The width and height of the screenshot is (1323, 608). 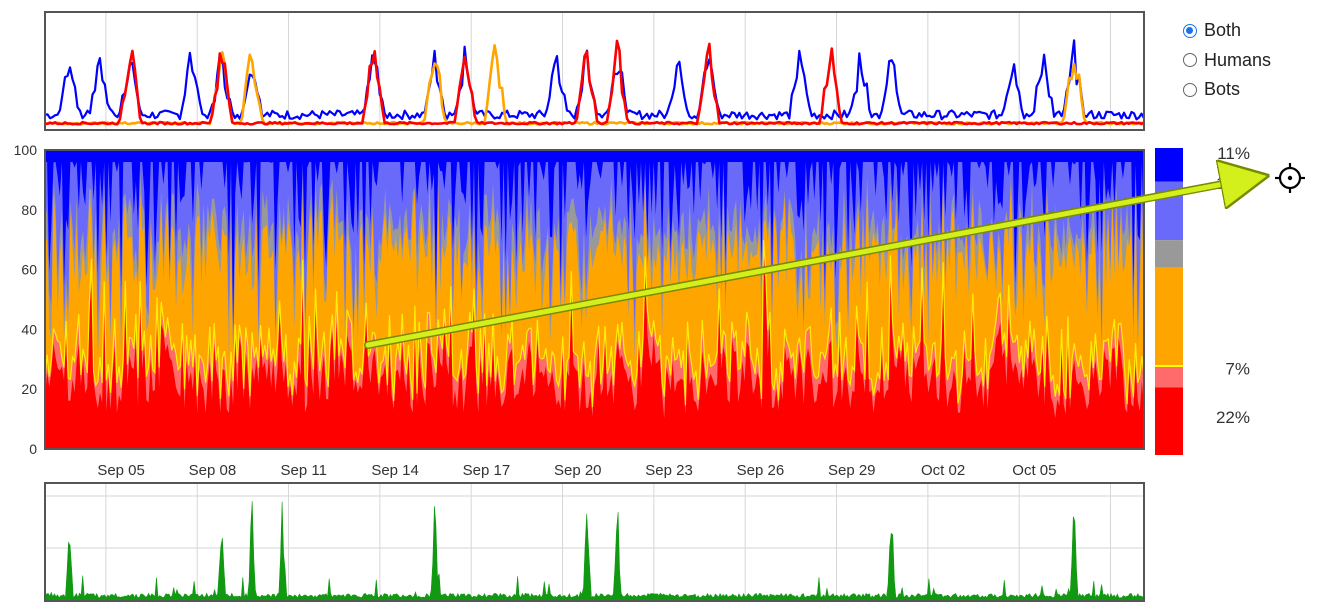 What do you see at coordinates (1233, 417) in the screenshot?
I see `legend-percent-label: 22%` at bounding box center [1233, 417].